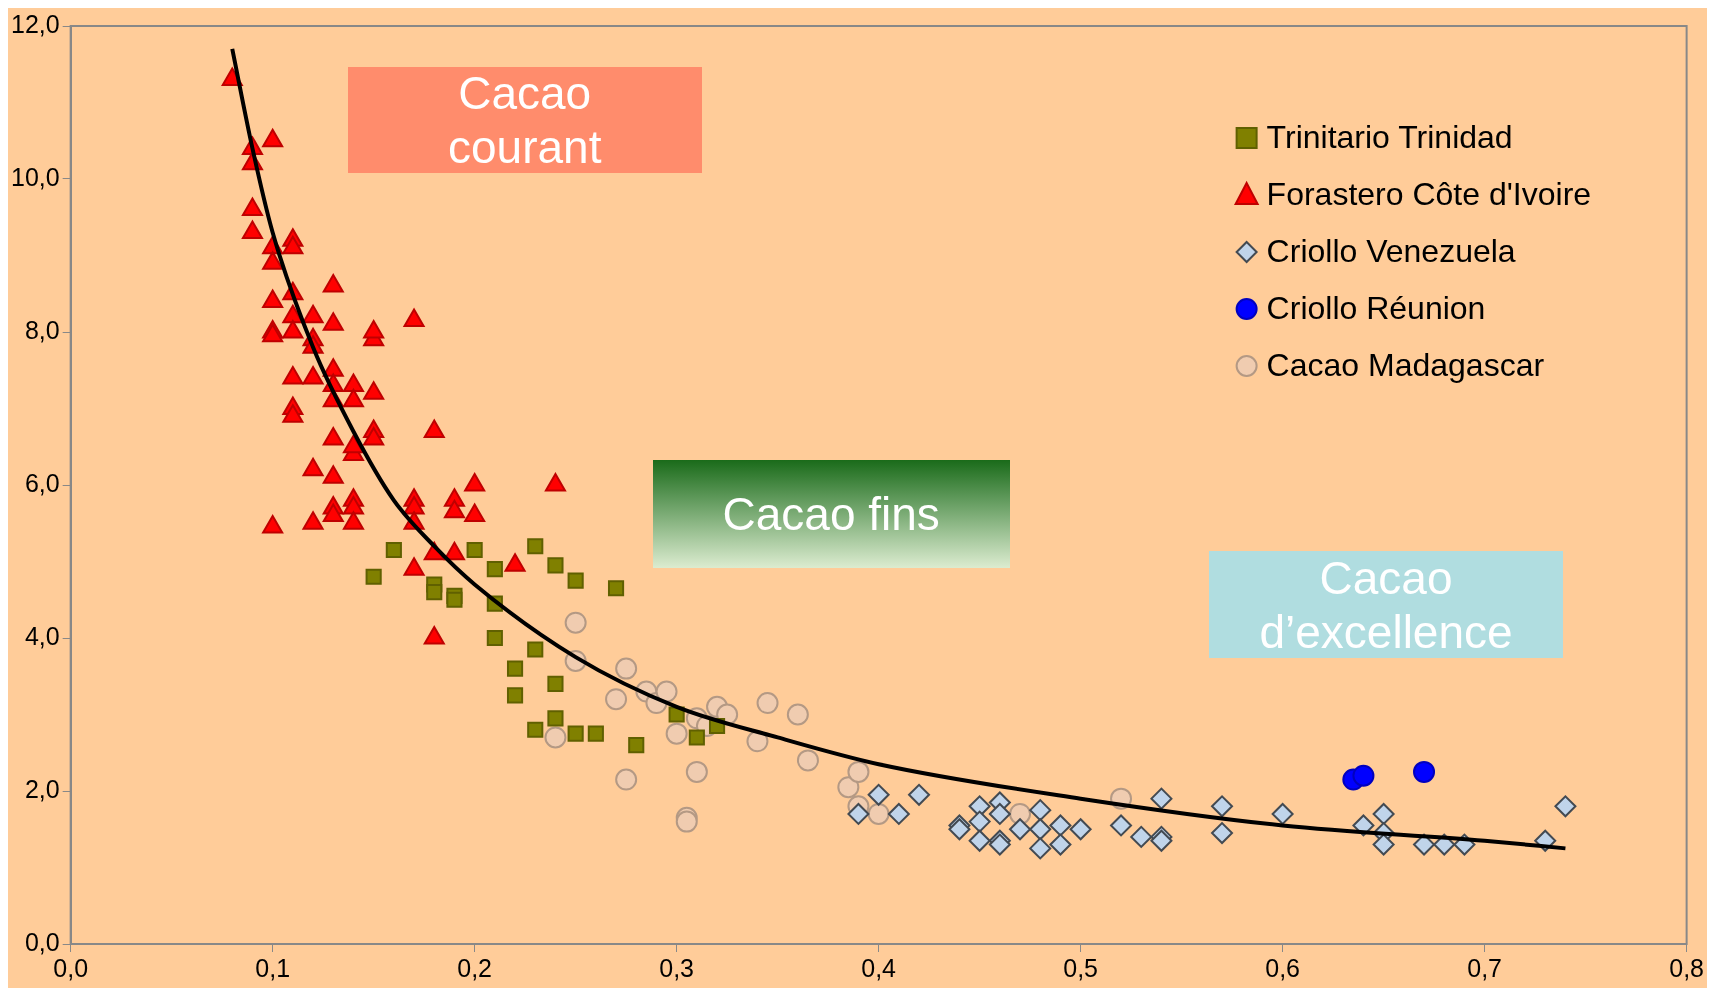  What do you see at coordinates (1389, 136) in the screenshot?
I see `legend-label: Trinitario Trinidad` at bounding box center [1389, 136].